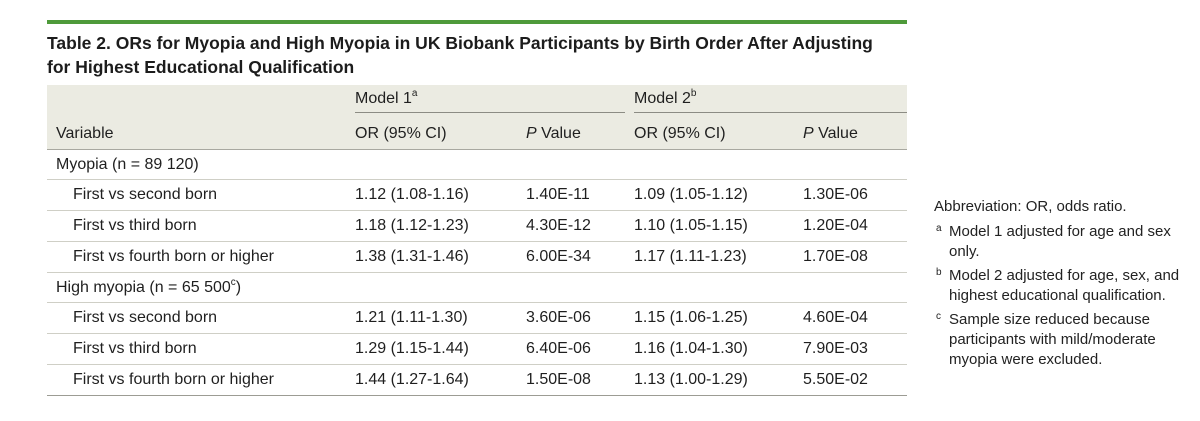 The height and width of the screenshot is (421, 1200). I want to click on model-2-or-cell: 1.16 (1.04-1.30), so click(718, 349).